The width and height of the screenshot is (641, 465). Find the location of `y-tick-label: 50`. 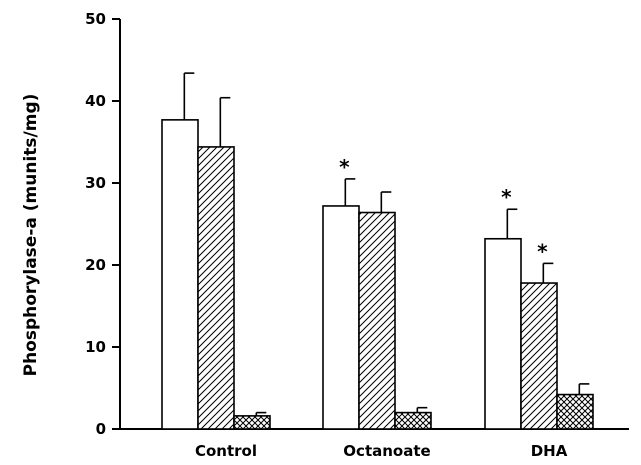

y-tick-label: 50 is located at coordinates (95, 19).